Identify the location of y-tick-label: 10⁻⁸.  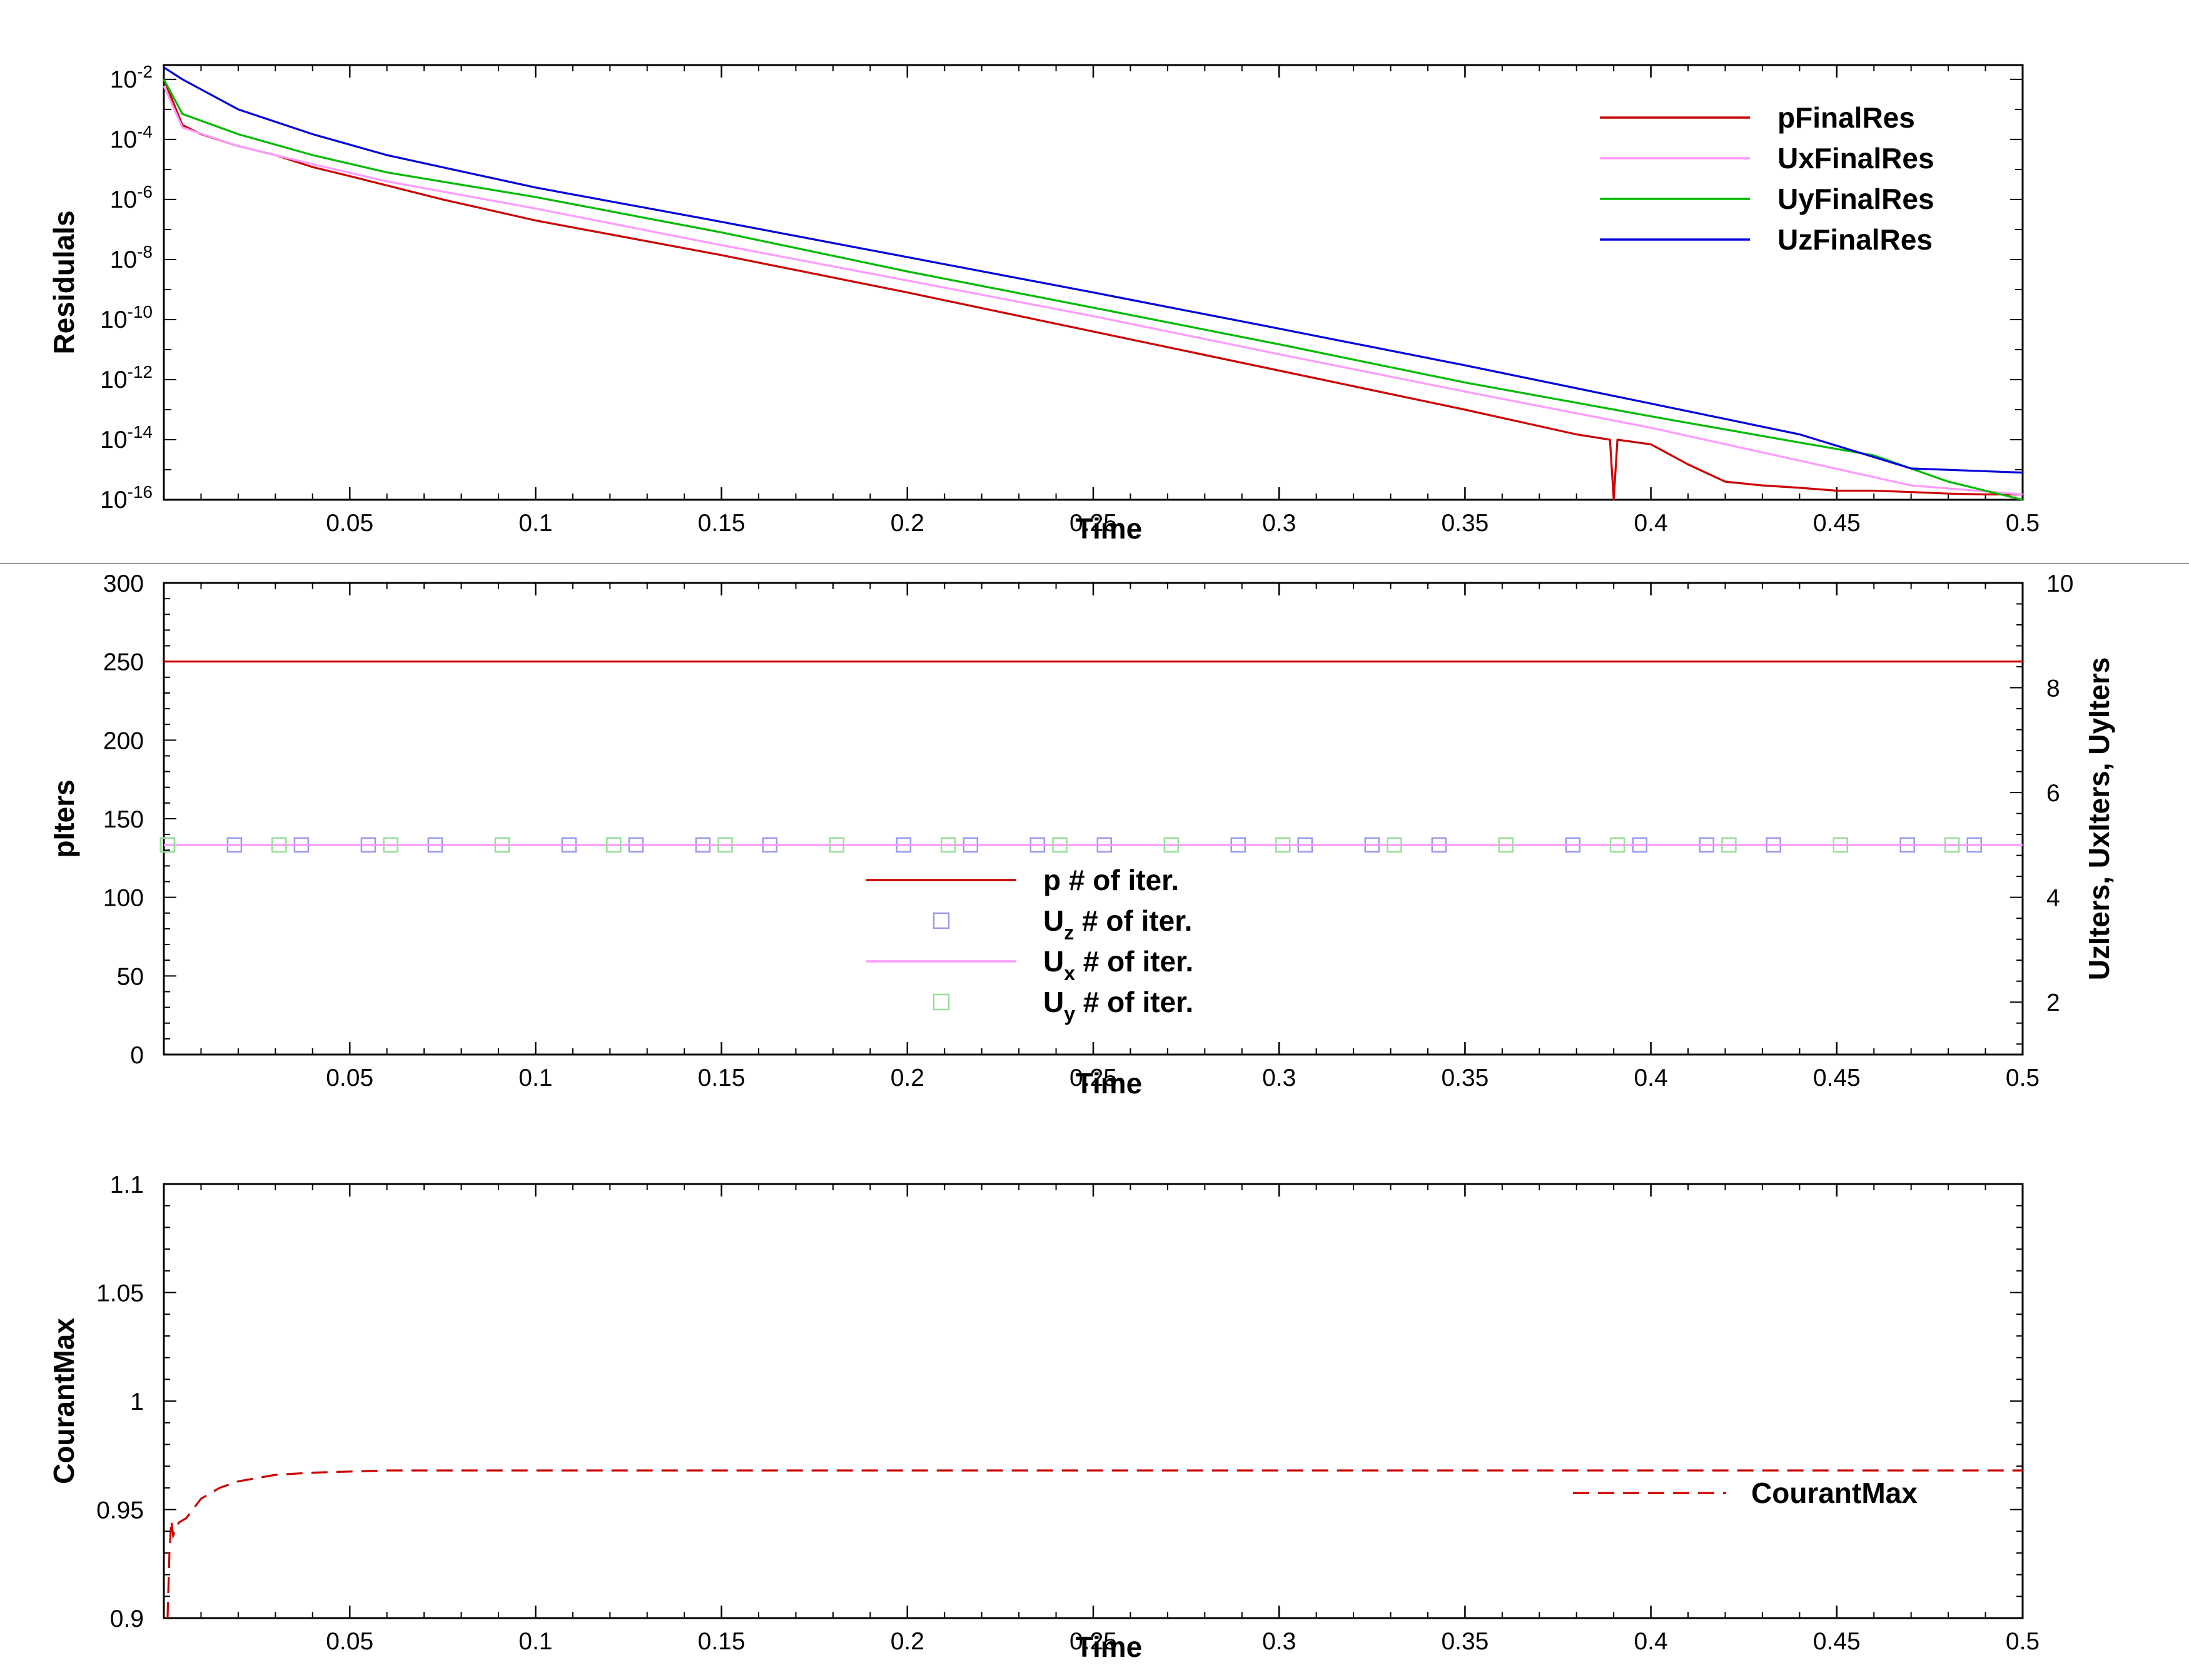
(131, 257).